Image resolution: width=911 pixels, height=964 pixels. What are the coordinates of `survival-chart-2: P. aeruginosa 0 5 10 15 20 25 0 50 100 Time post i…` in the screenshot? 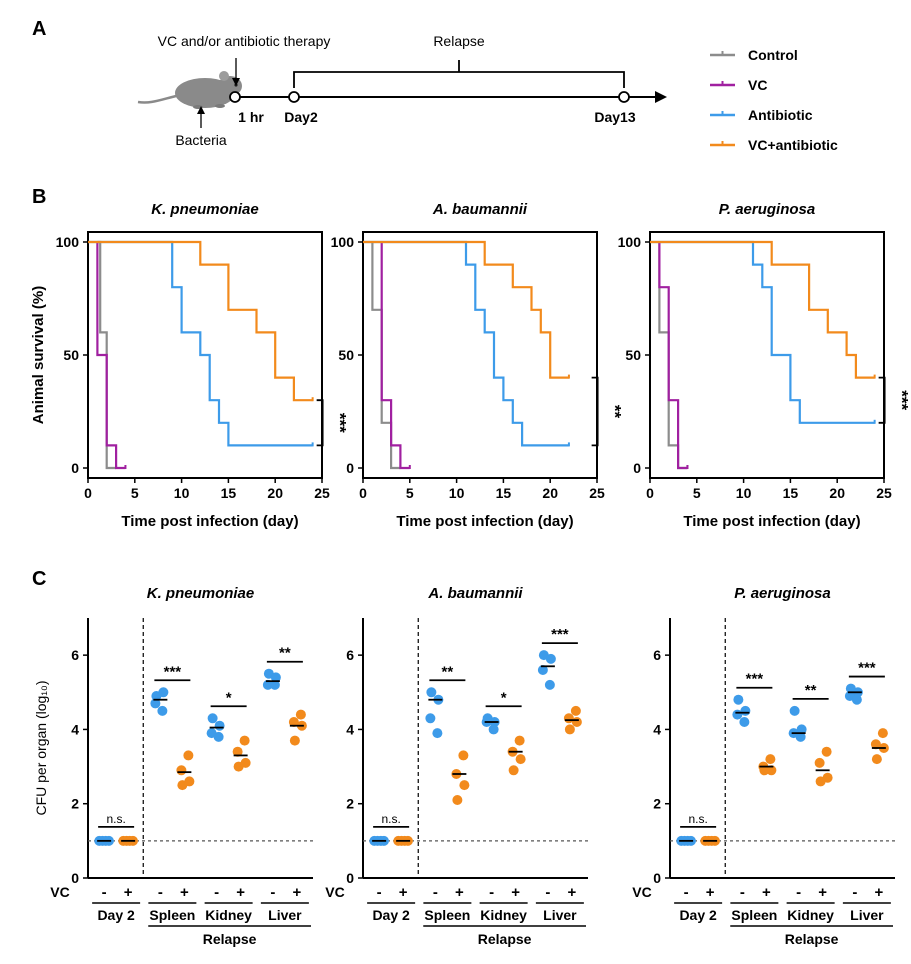 It's located at (764, 365).